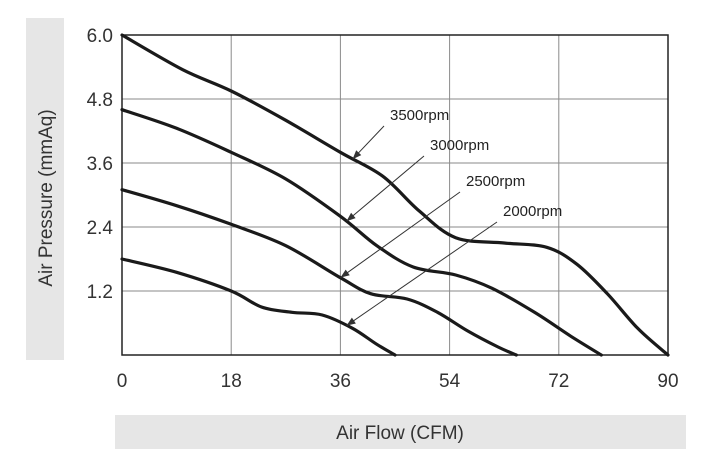  Describe the element at coordinates (450, 381) in the screenshot. I see `x-tick-label-3: 54` at that location.